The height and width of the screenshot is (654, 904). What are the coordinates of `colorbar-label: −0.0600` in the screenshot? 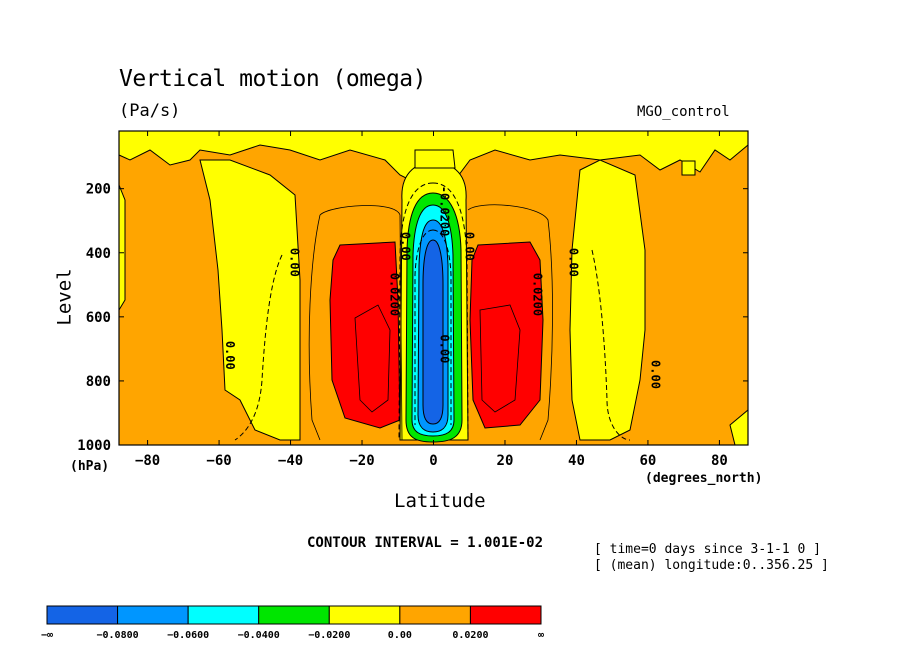 It's located at (188, 635).